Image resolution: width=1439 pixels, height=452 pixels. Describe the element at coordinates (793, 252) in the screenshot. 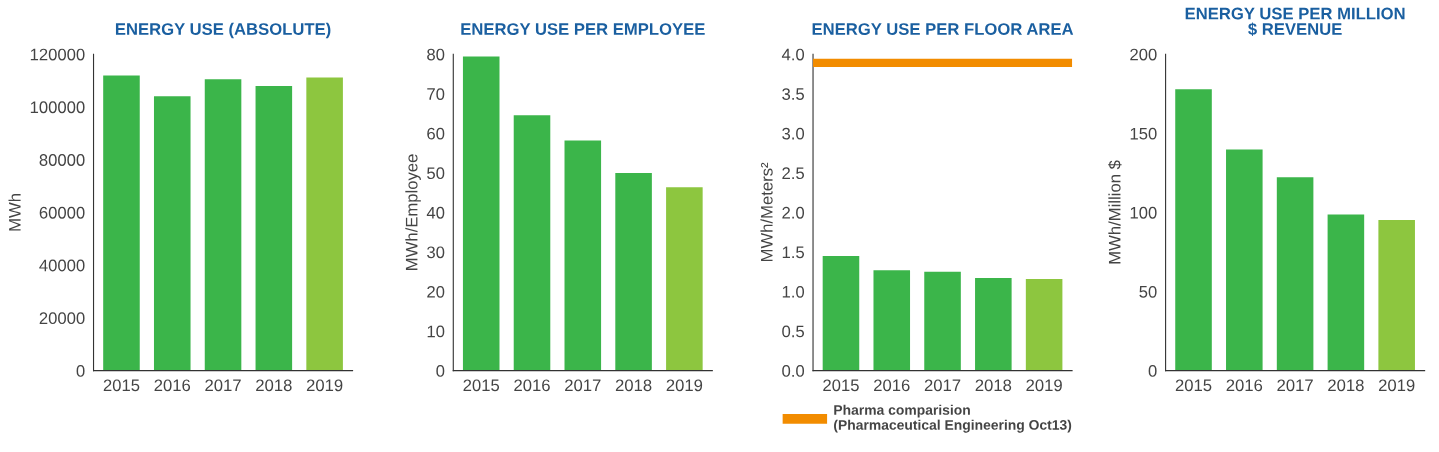

I see `y-tick-label: 1.5` at that location.